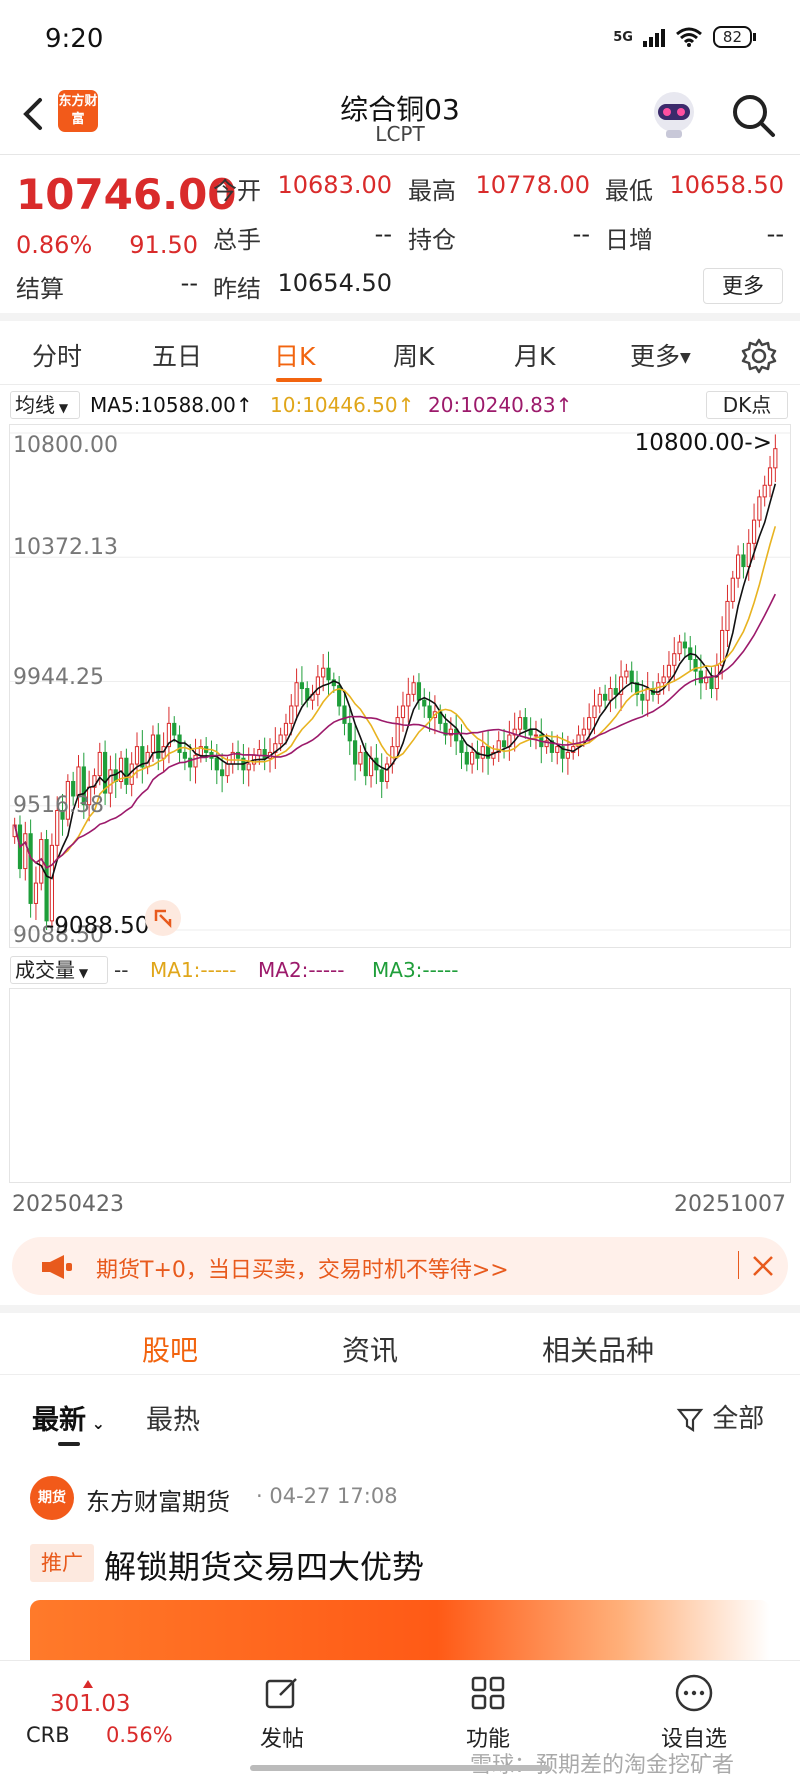 The image size is (800, 1778). Describe the element at coordinates (720, 1416) in the screenshot. I see `filter-all: 全部` at that location.